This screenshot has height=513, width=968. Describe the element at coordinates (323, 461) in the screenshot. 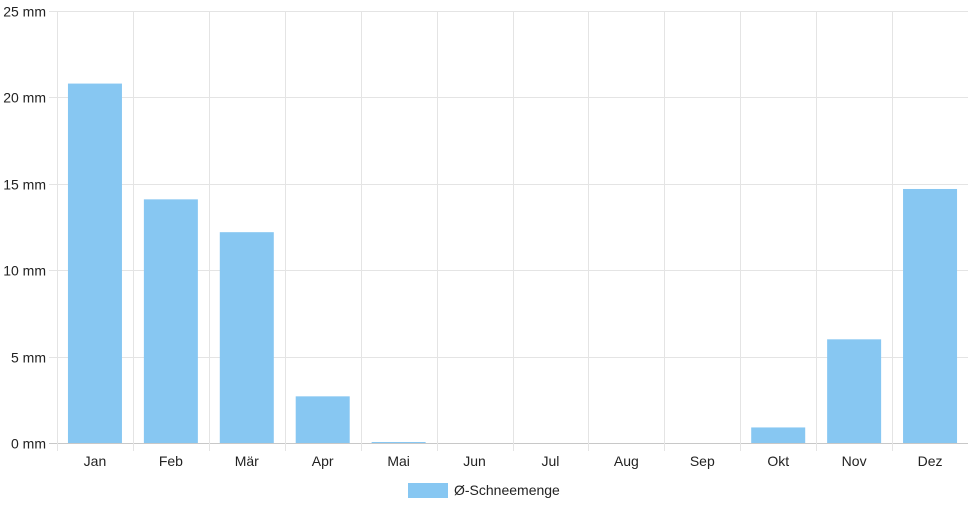

I see `x-tick-label: Apr` at that location.